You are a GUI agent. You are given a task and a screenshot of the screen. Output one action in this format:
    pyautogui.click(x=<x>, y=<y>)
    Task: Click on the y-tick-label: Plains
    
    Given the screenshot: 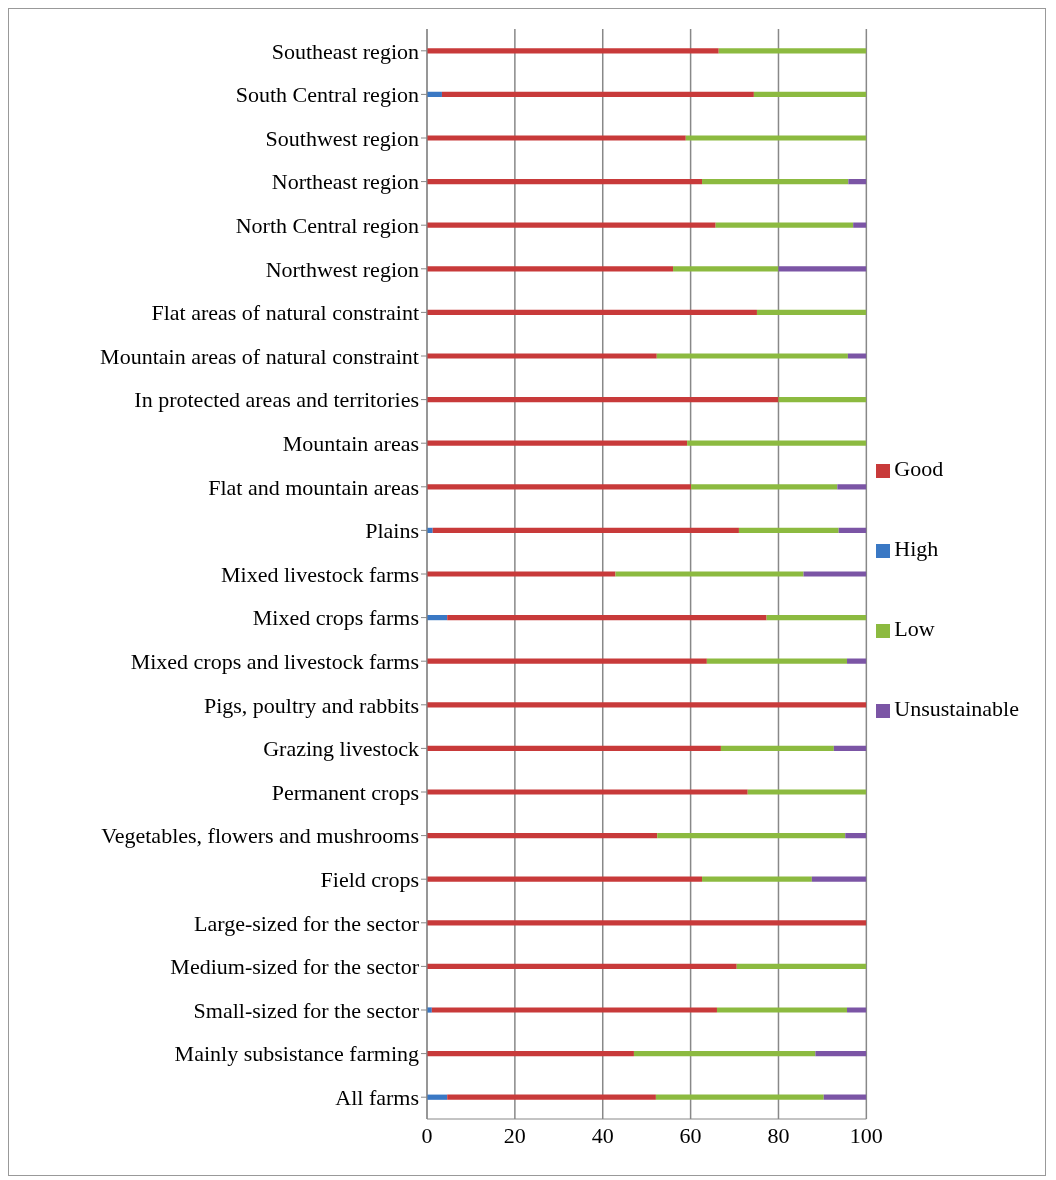 What is the action you would take?
    pyautogui.click(x=392, y=531)
    